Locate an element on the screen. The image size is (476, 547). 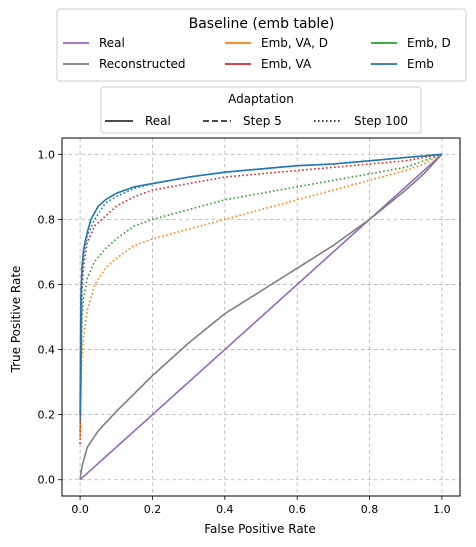
legend-adaptation-frame is located at coordinates (261, 110).